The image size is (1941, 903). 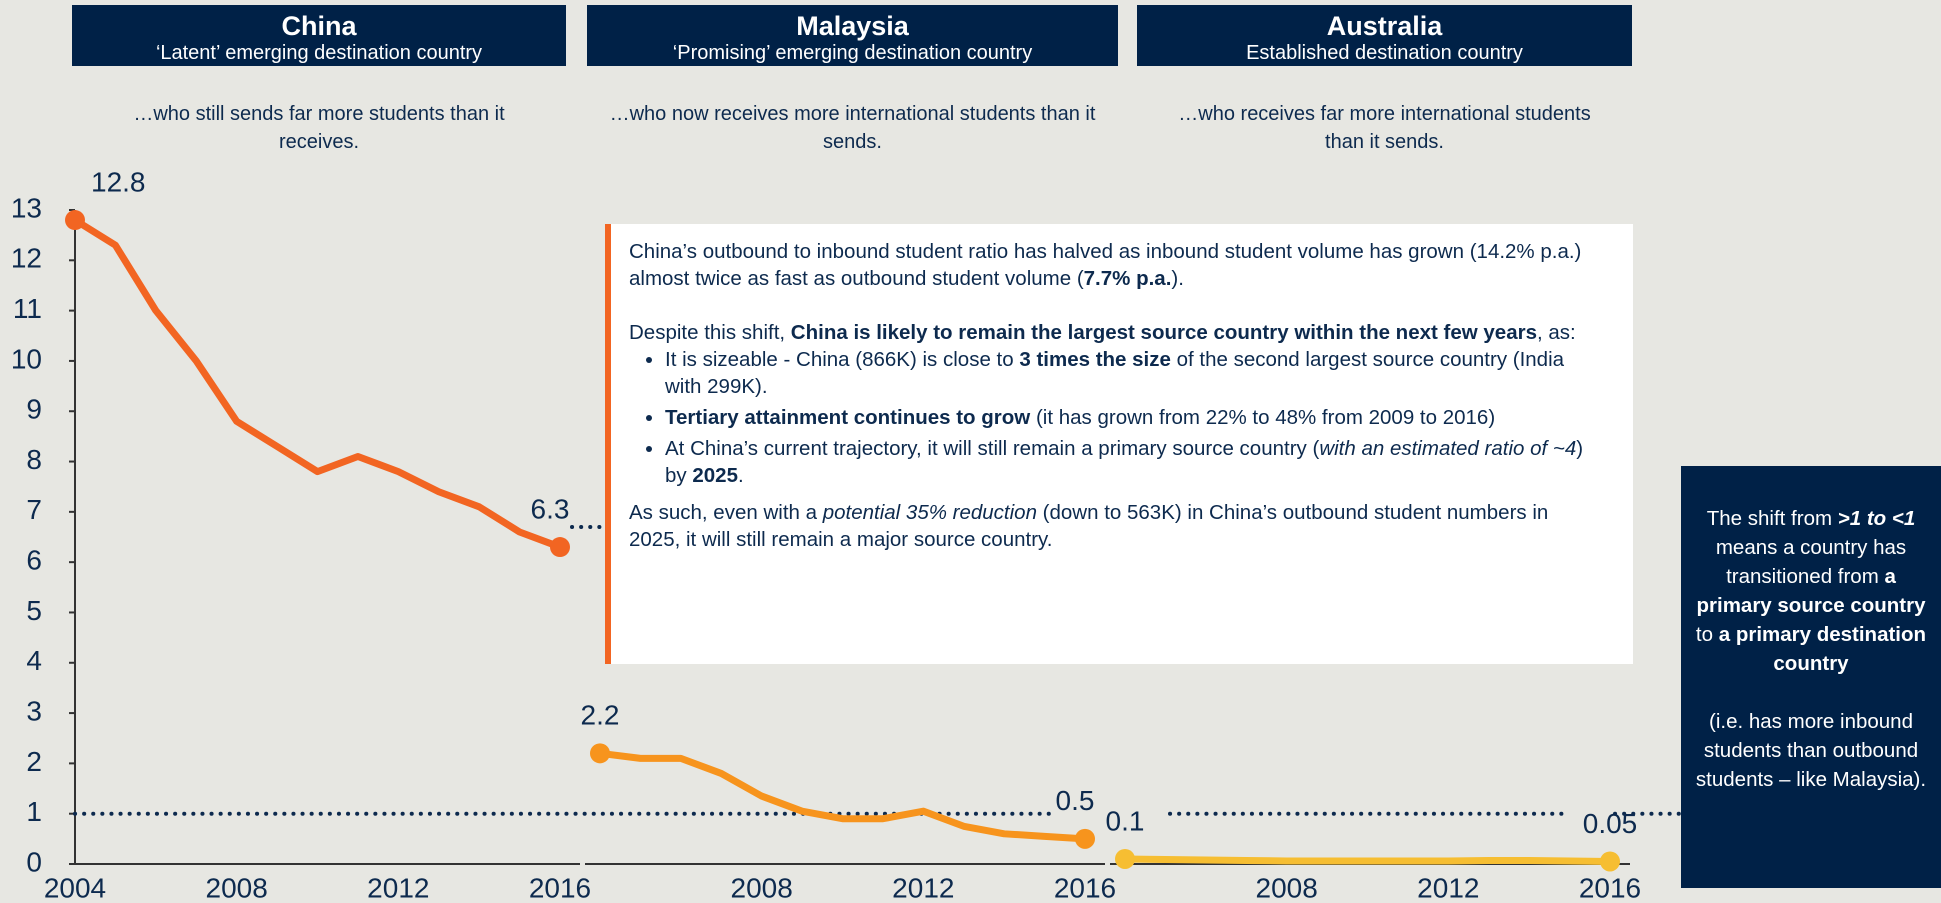 What do you see at coordinates (26, 358) in the screenshot?
I see `y-tick-label: 10` at bounding box center [26, 358].